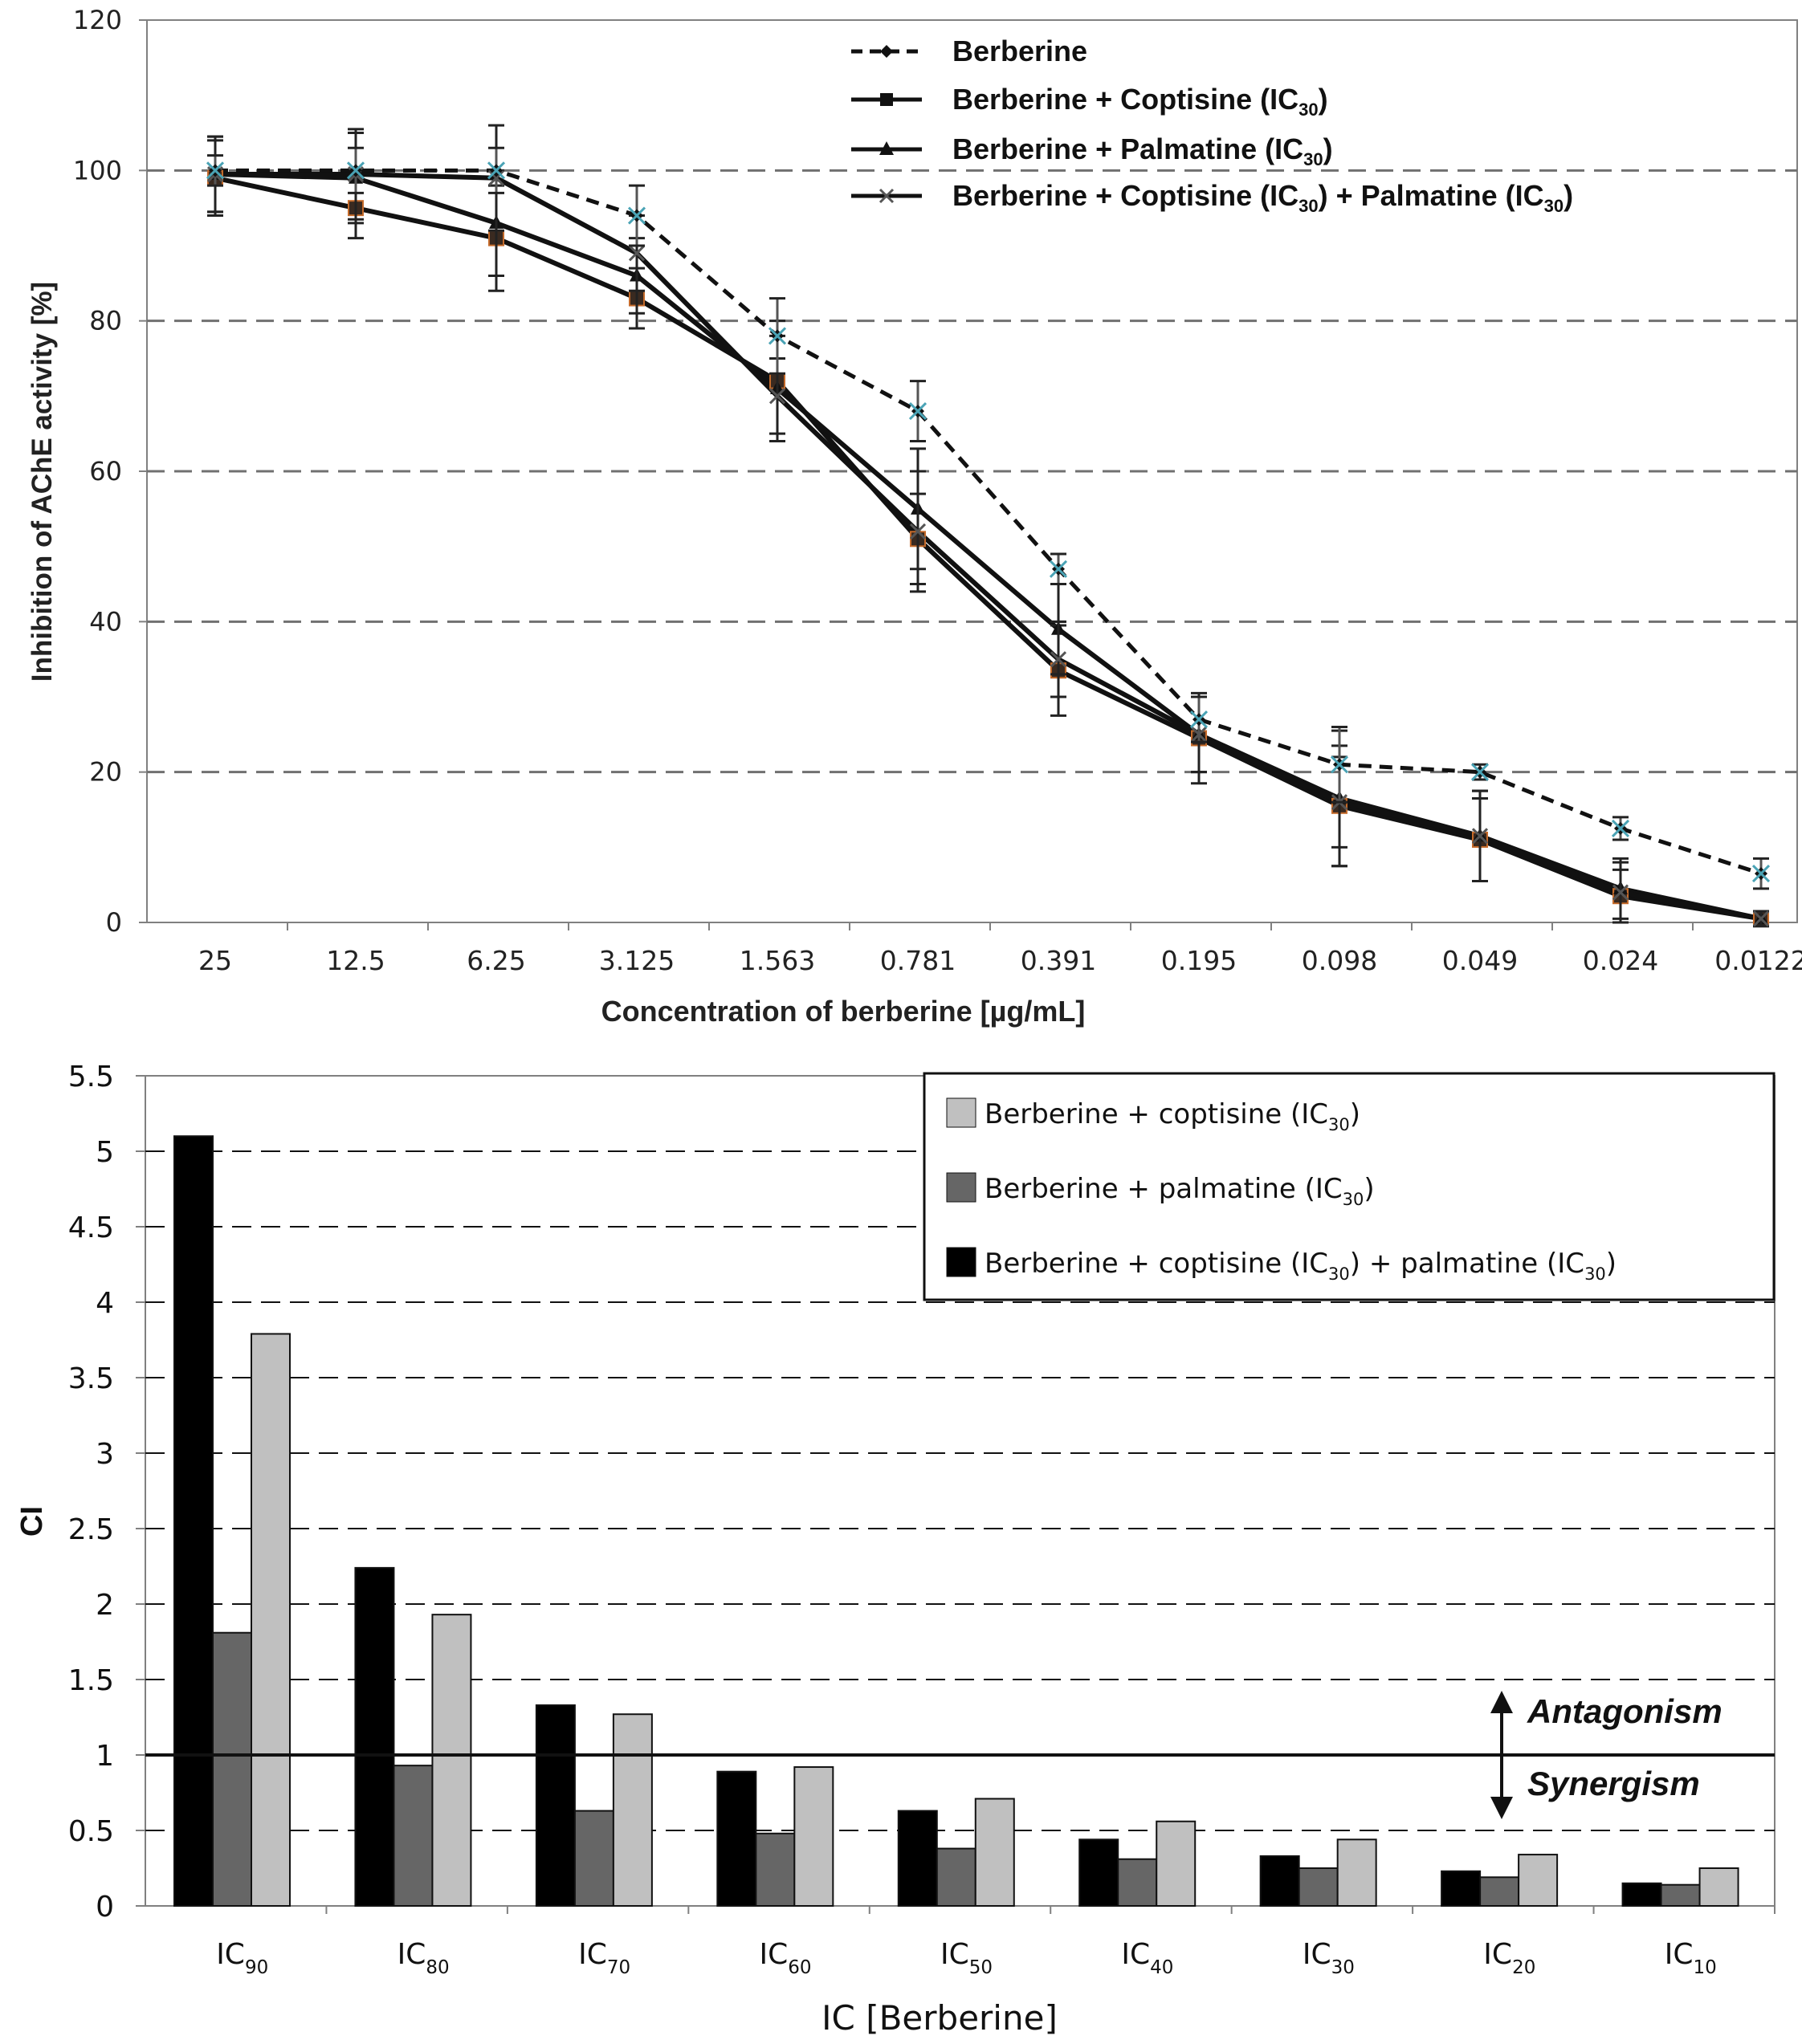 This screenshot has width=1802, height=2044. What do you see at coordinates (1369, 1189) in the screenshot?
I see `bar-legend-entry-1-text: )` at bounding box center [1369, 1189].